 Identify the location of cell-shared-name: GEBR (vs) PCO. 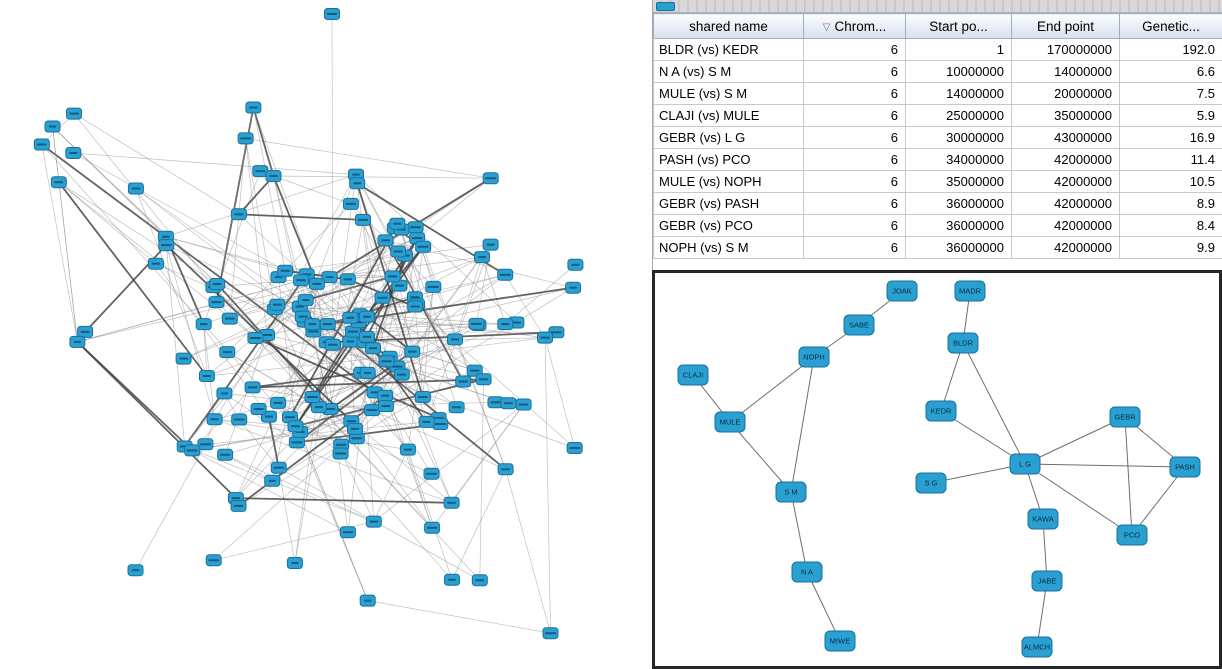
(728, 225).